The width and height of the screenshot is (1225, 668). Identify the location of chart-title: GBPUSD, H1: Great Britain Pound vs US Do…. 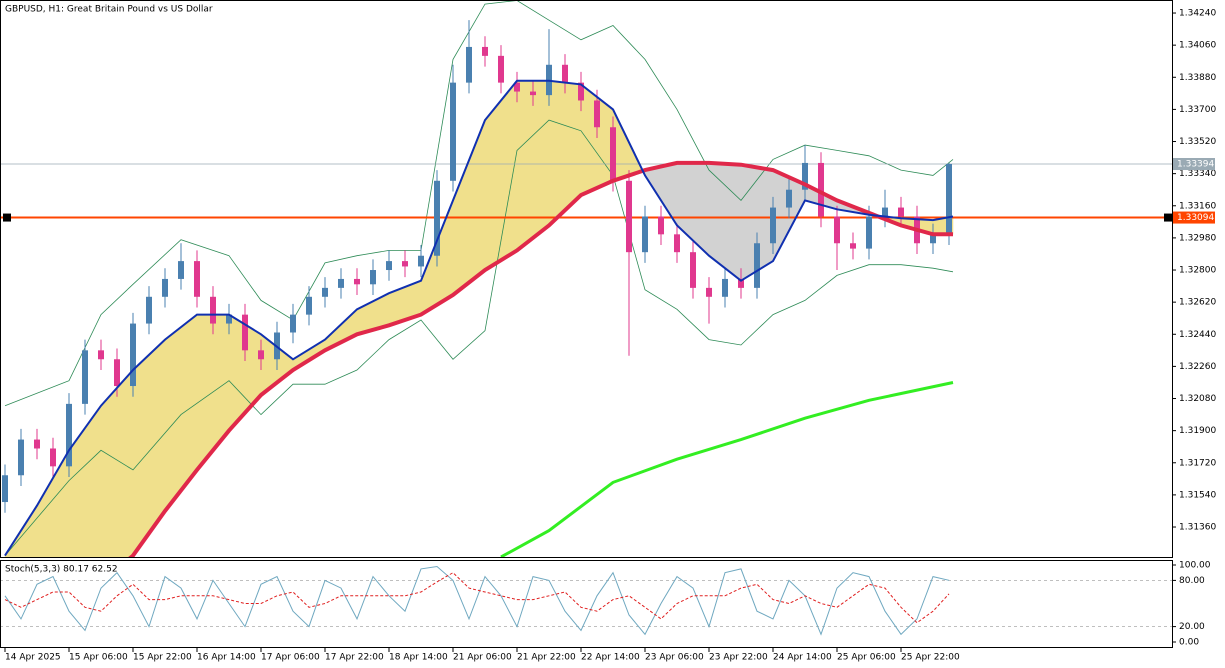
(109, 10).